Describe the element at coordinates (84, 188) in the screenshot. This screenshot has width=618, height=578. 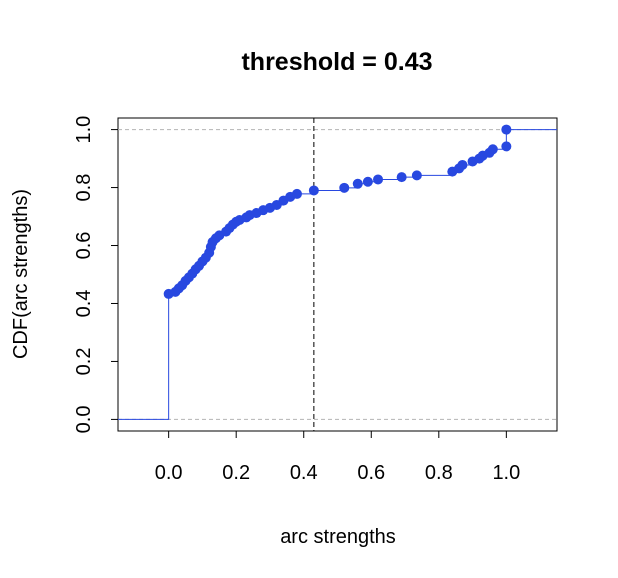
I see `y-tick-label: 0.8` at that location.